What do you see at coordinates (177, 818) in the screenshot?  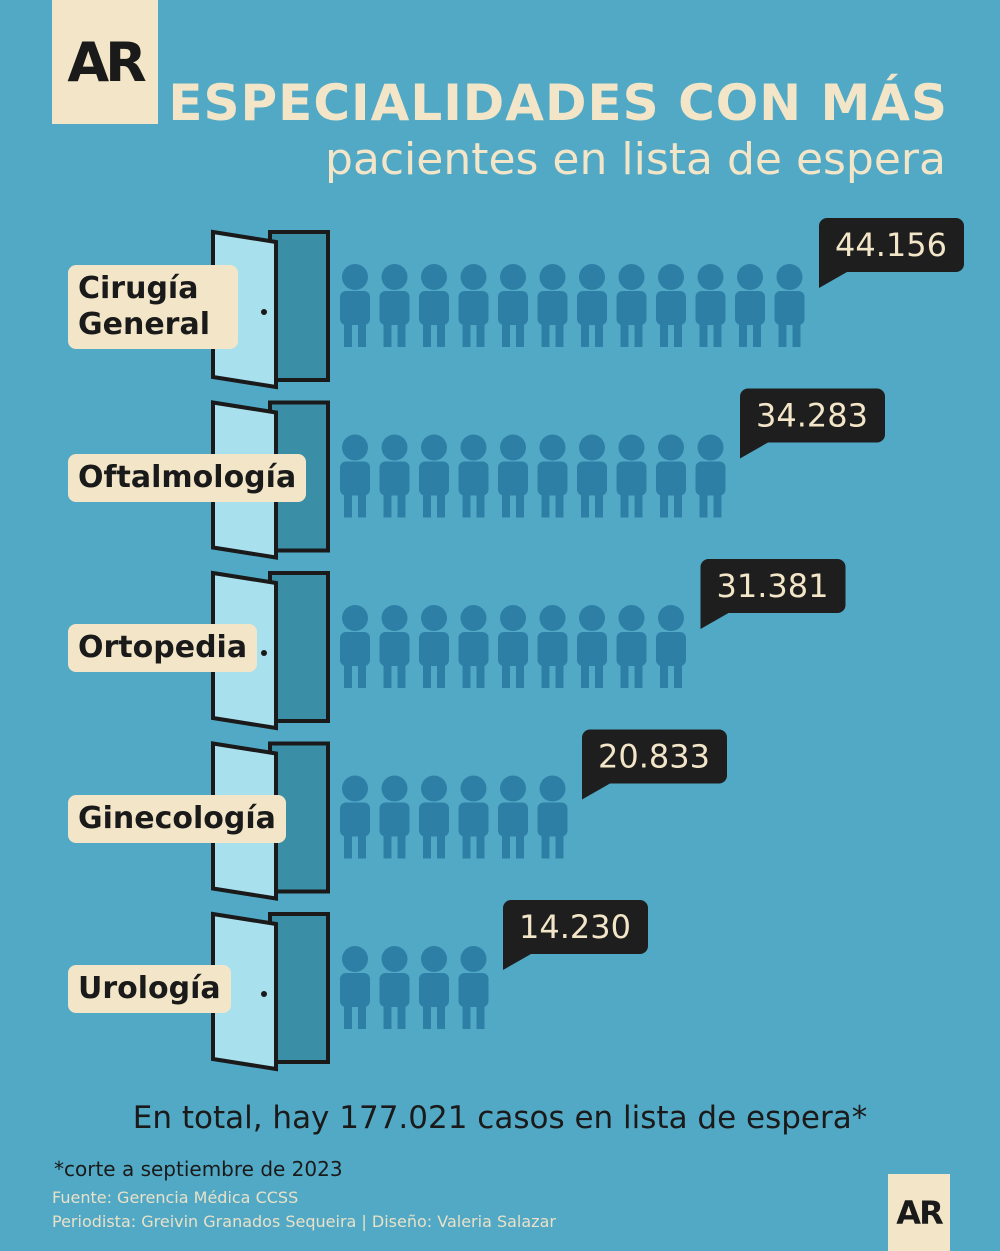 I see `category-label: Ginecología` at bounding box center [177, 818].